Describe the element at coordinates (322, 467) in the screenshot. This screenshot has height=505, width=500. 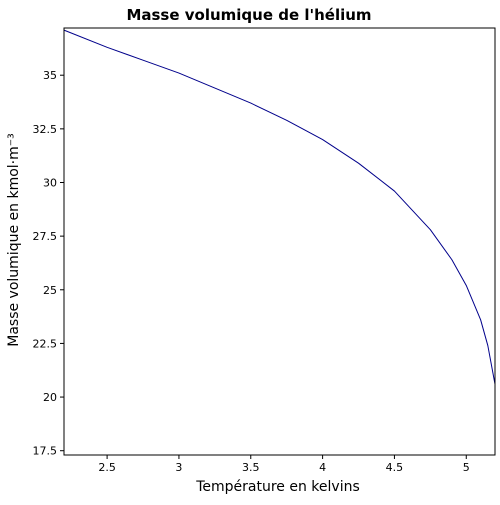
I see `x-tick-label: 4` at that location.